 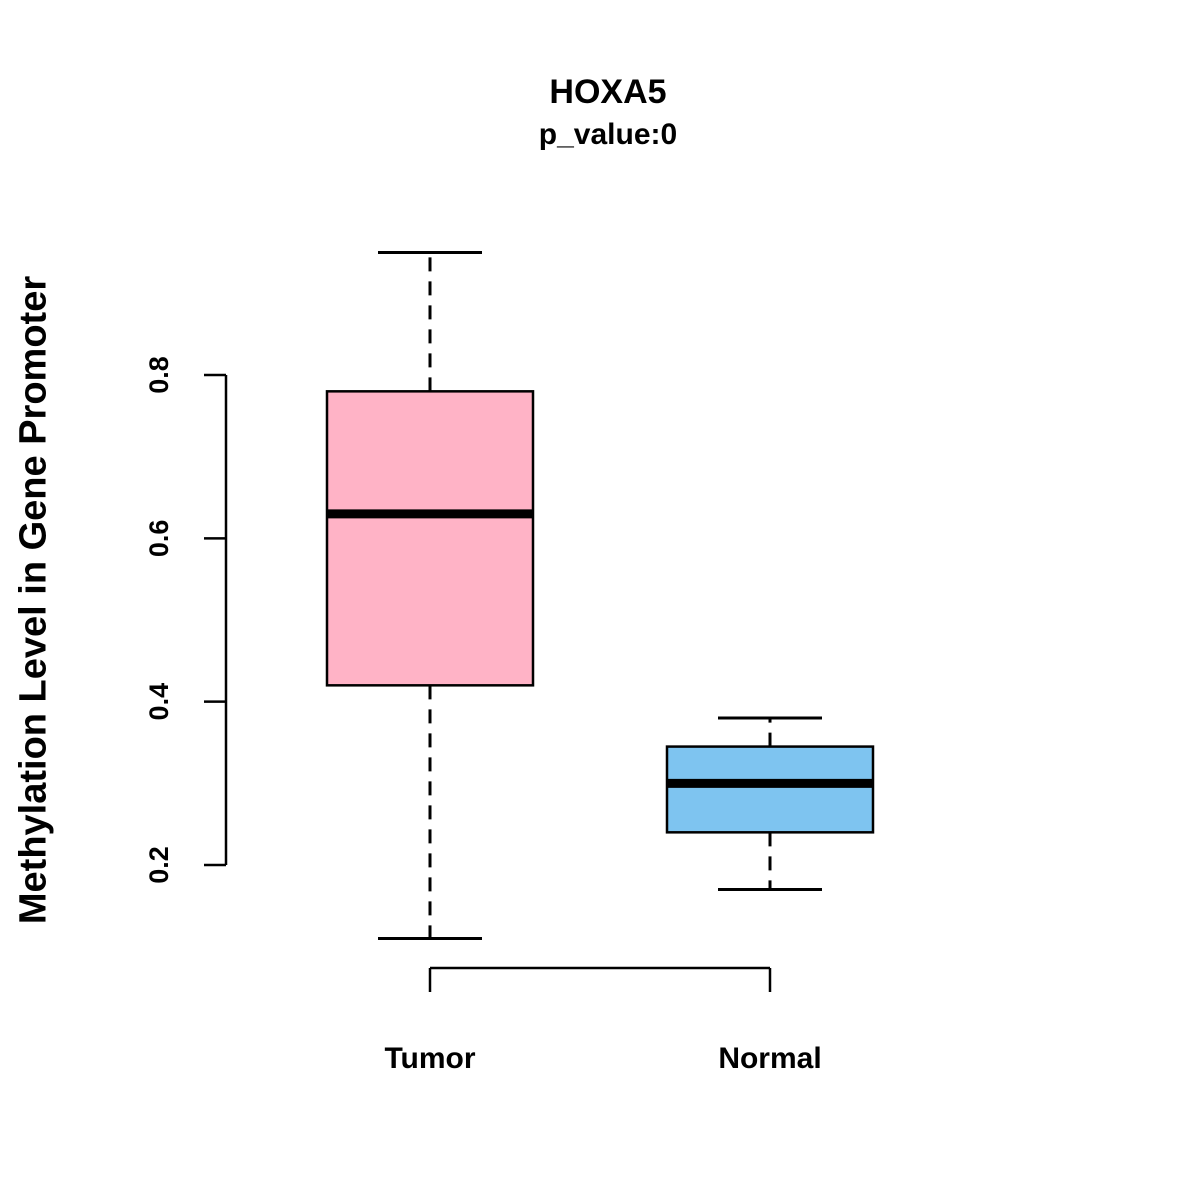 I want to click on y-axis-label: Methylation Level in Gene Promoter, so click(x=33, y=600).